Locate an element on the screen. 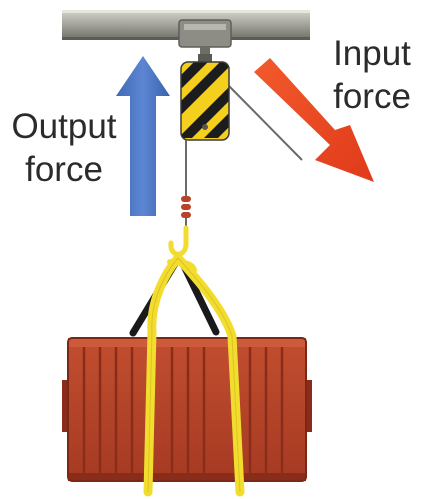  lifting-rope is located at coordinates (186, 184).